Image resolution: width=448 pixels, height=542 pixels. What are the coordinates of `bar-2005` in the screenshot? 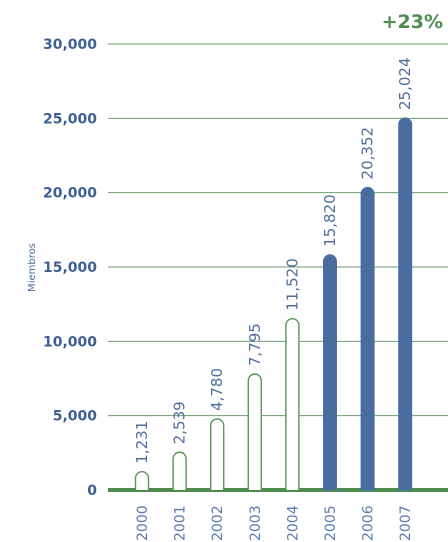 It's located at (330, 372).